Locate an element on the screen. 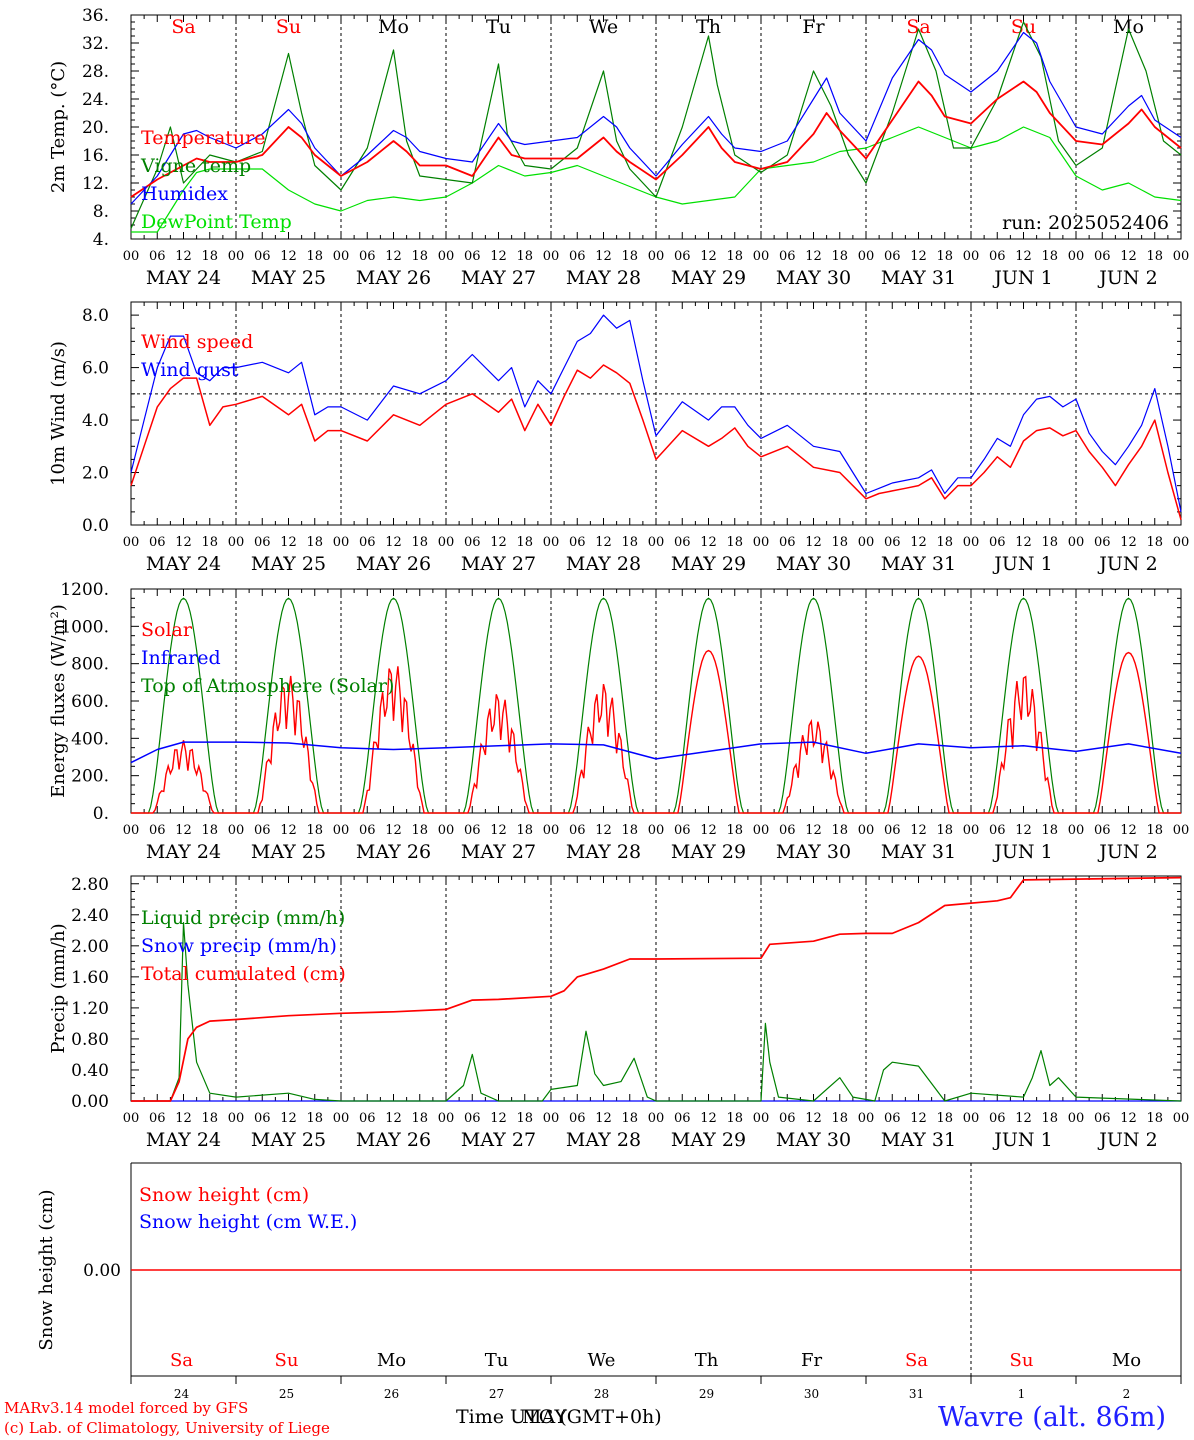 Image resolution: width=1194 pixels, height=1440 pixels. y-axis-title: Precip (mm/h) is located at coordinates (58, 988).